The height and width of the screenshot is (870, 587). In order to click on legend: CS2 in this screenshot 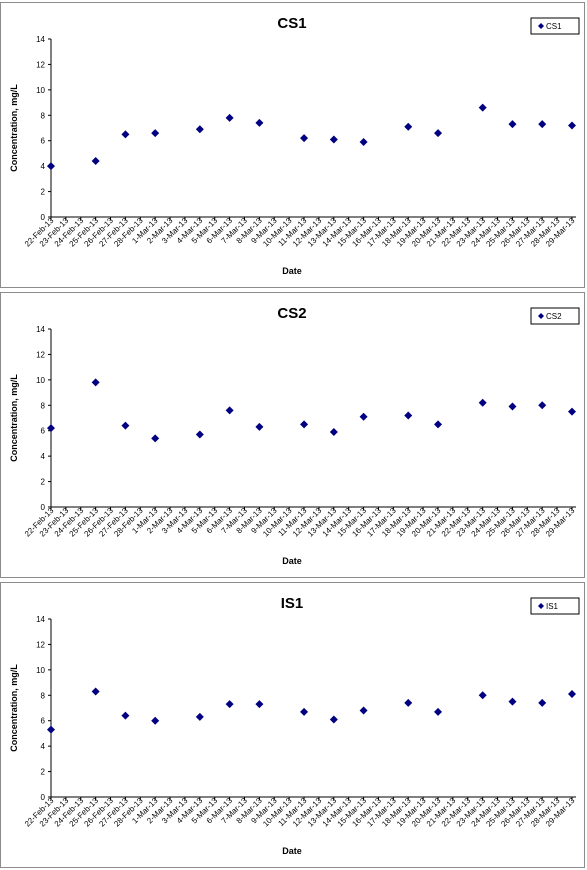, I will do `click(555, 316)`.